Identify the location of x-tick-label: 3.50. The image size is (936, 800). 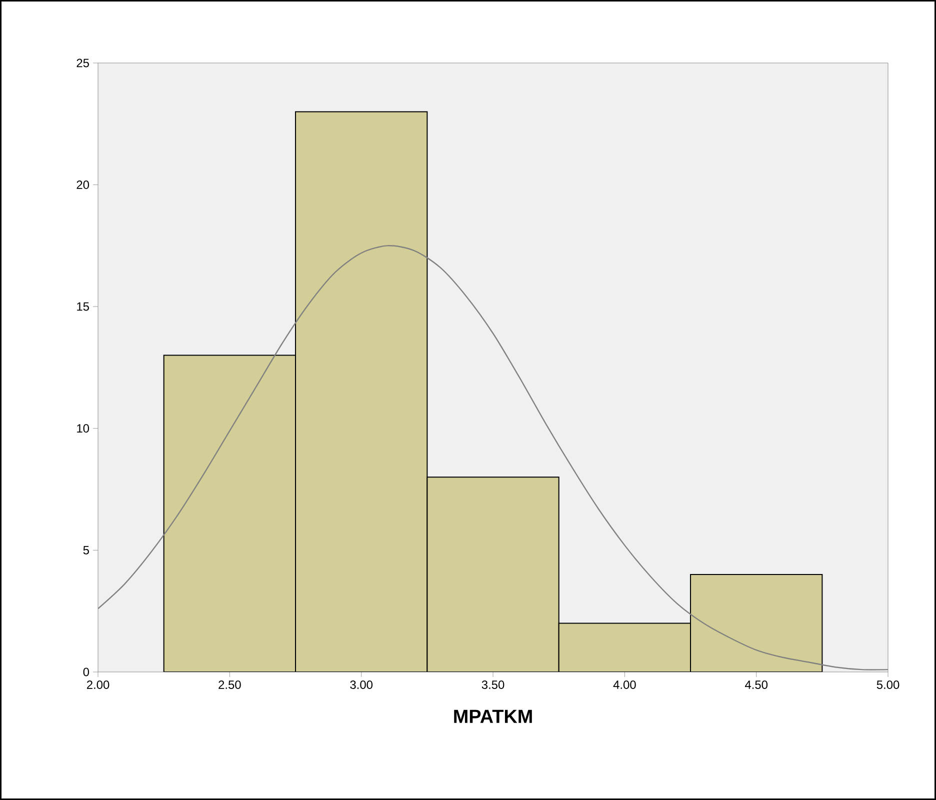
(493, 684).